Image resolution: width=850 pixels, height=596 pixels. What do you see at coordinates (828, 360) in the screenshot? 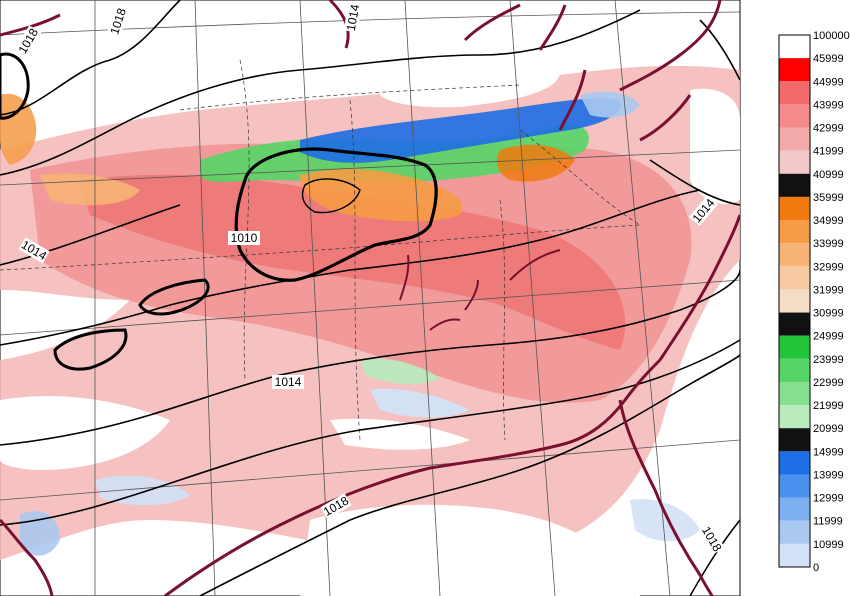
I see `colorbar-label: 23999` at bounding box center [828, 360].